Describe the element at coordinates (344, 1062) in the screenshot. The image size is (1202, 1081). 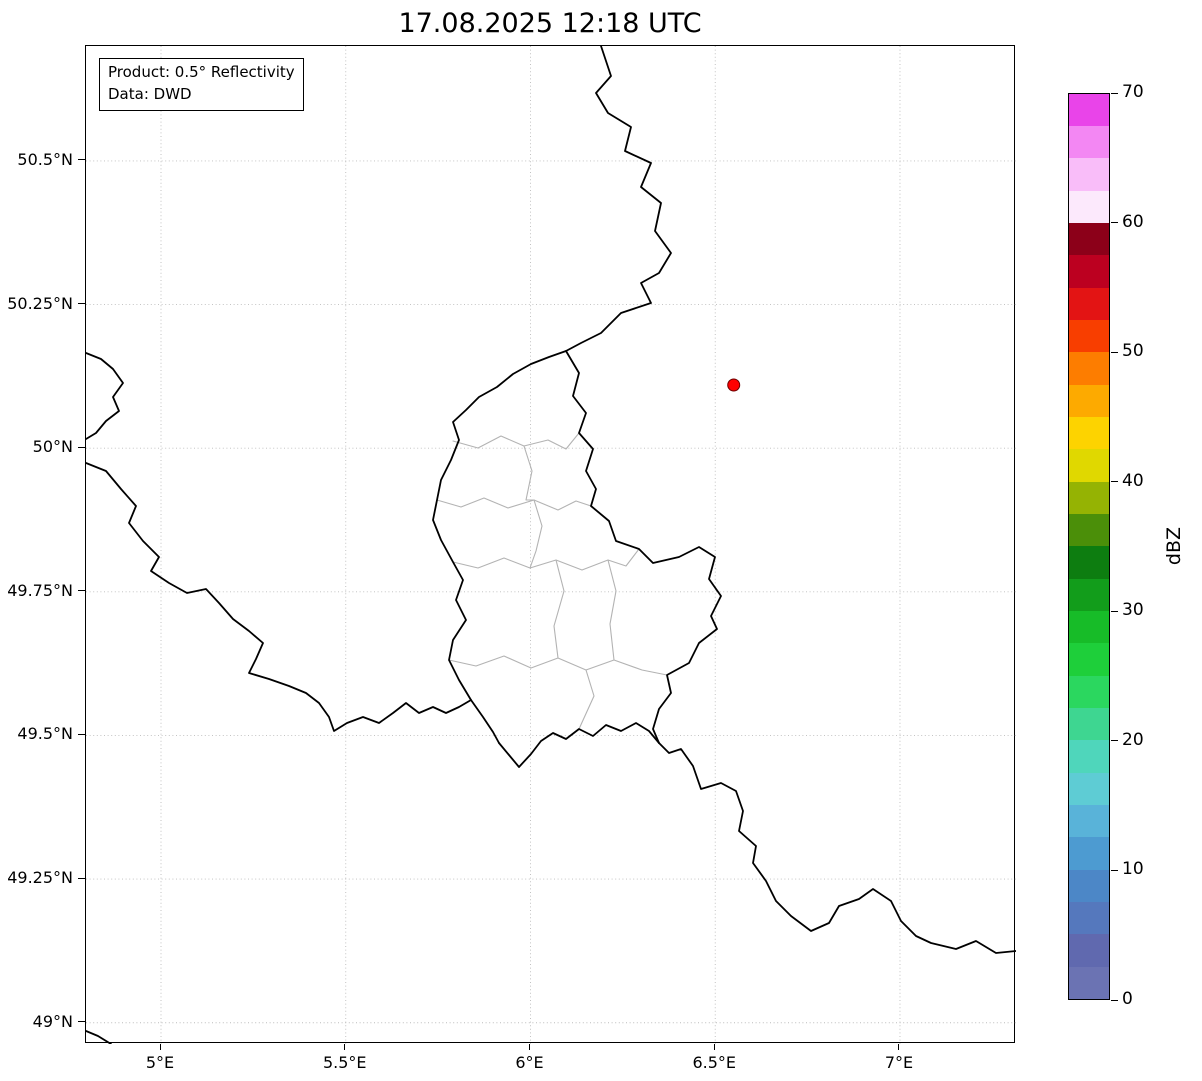
I see `x-tick-label: 5.5°E` at that location.